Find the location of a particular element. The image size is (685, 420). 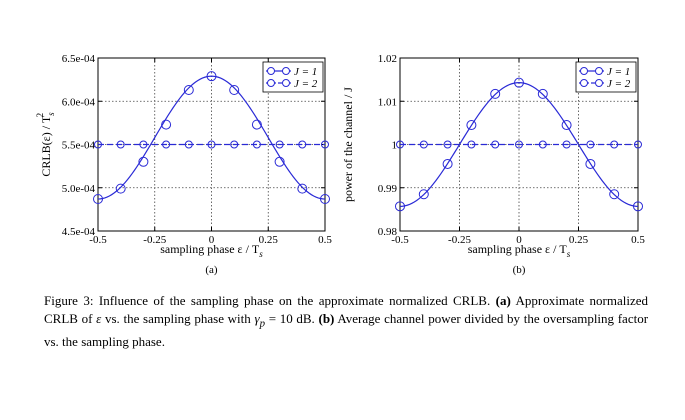

caption-epsilon: ε is located at coordinates (99, 318).